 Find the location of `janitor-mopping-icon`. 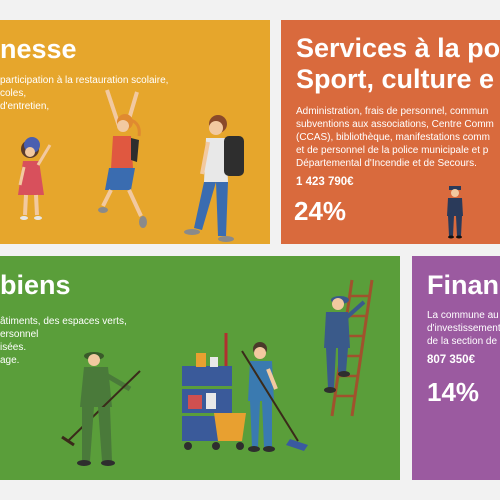

janitor-mopping-icon is located at coordinates (274, 397).